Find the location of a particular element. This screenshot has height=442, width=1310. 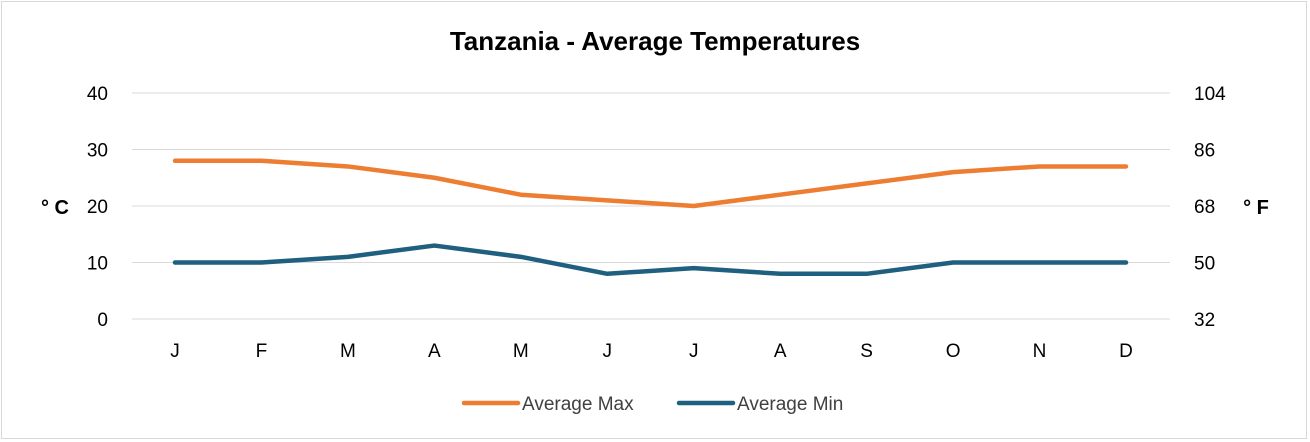

secondary-y-tick-label: 50 is located at coordinates (1204, 264).